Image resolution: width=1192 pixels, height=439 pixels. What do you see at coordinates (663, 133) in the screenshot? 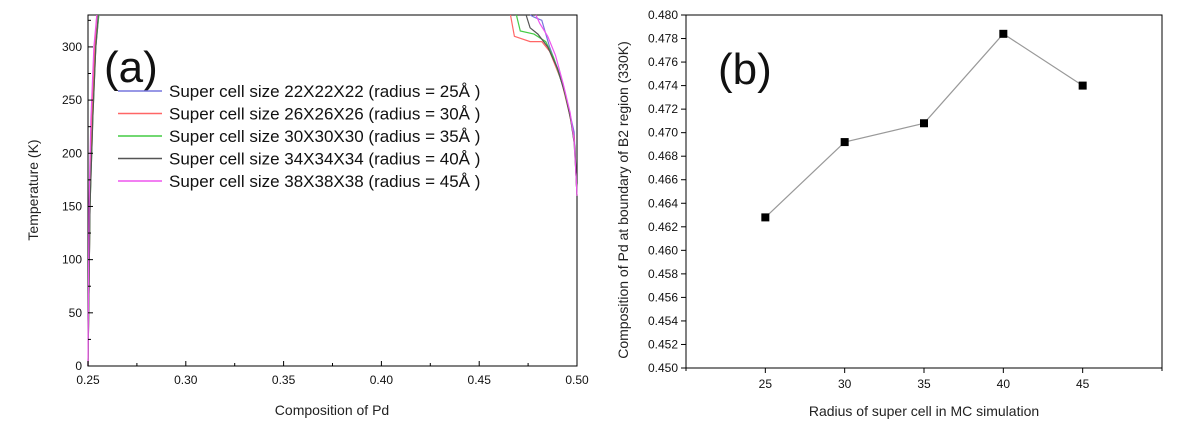
I see `plot-b-y-tick-label: 0.470` at bounding box center [663, 133].